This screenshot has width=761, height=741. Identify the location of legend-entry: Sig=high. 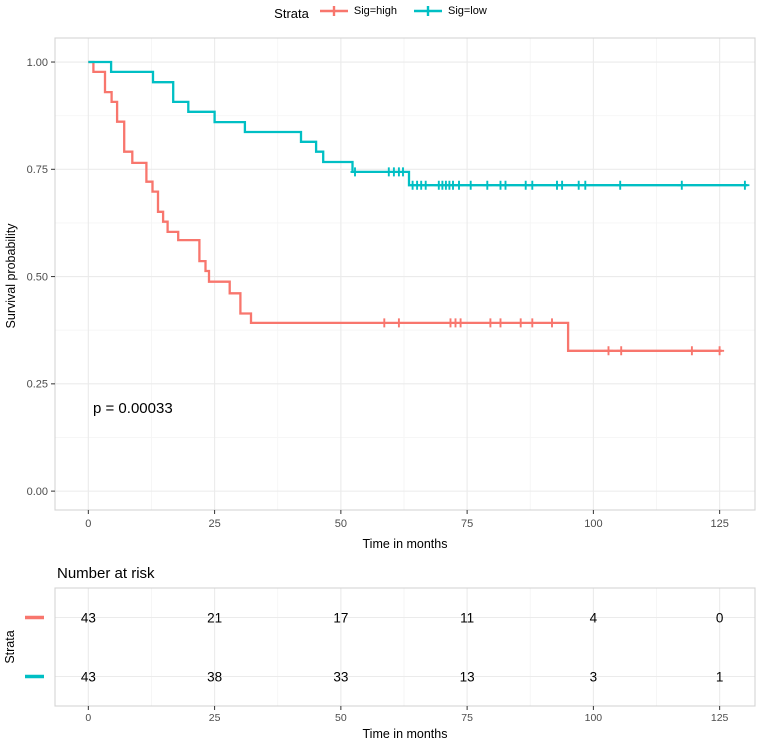
(358, 11).